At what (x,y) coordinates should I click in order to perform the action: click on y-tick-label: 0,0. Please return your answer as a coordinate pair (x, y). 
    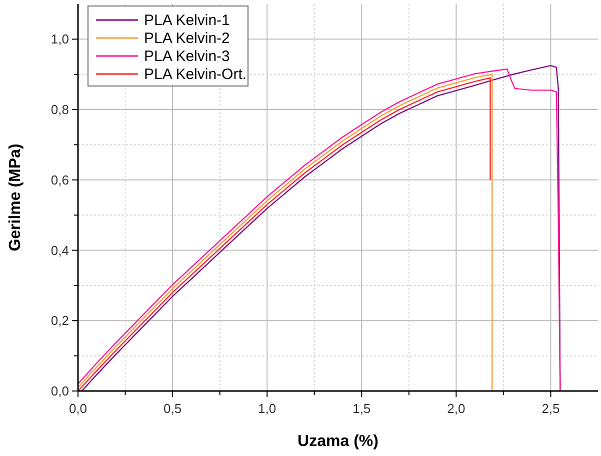
    Looking at the image, I should click on (59, 391).